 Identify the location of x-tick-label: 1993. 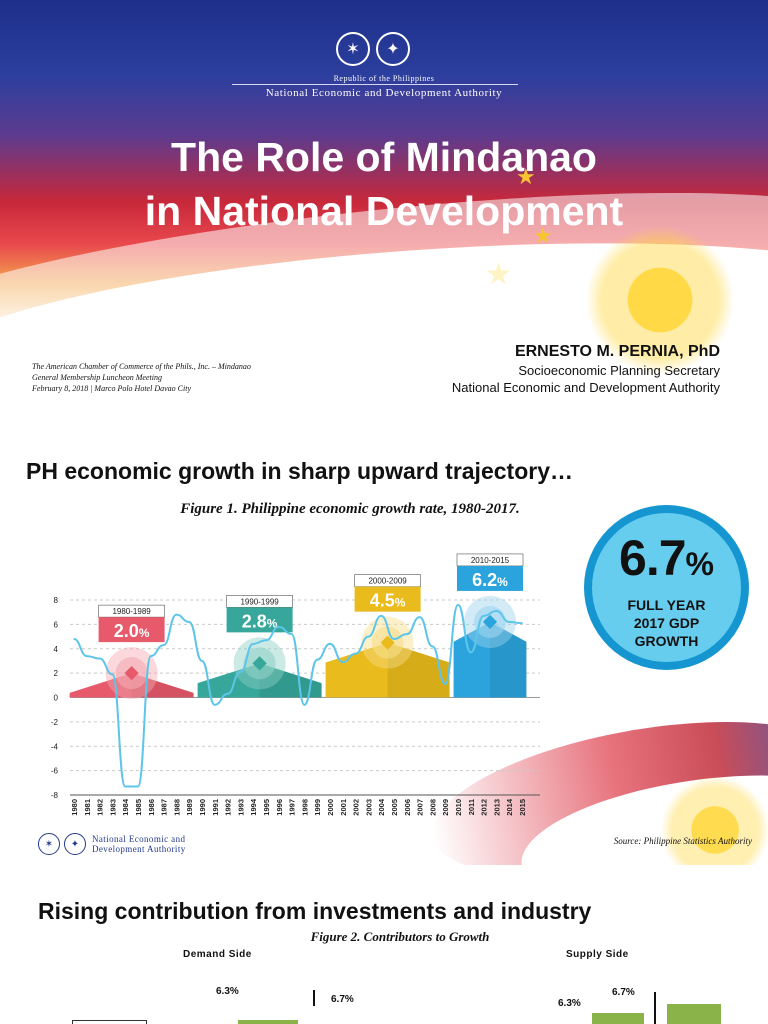
(240, 807).